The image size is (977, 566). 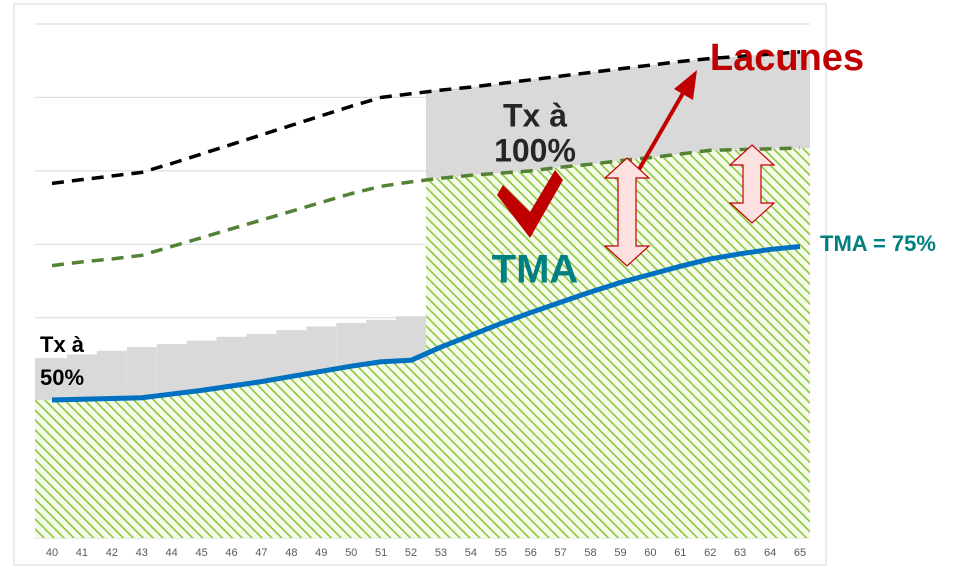 What do you see at coordinates (501, 553) in the screenshot?
I see `x-tick-label: 55` at bounding box center [501, 553].